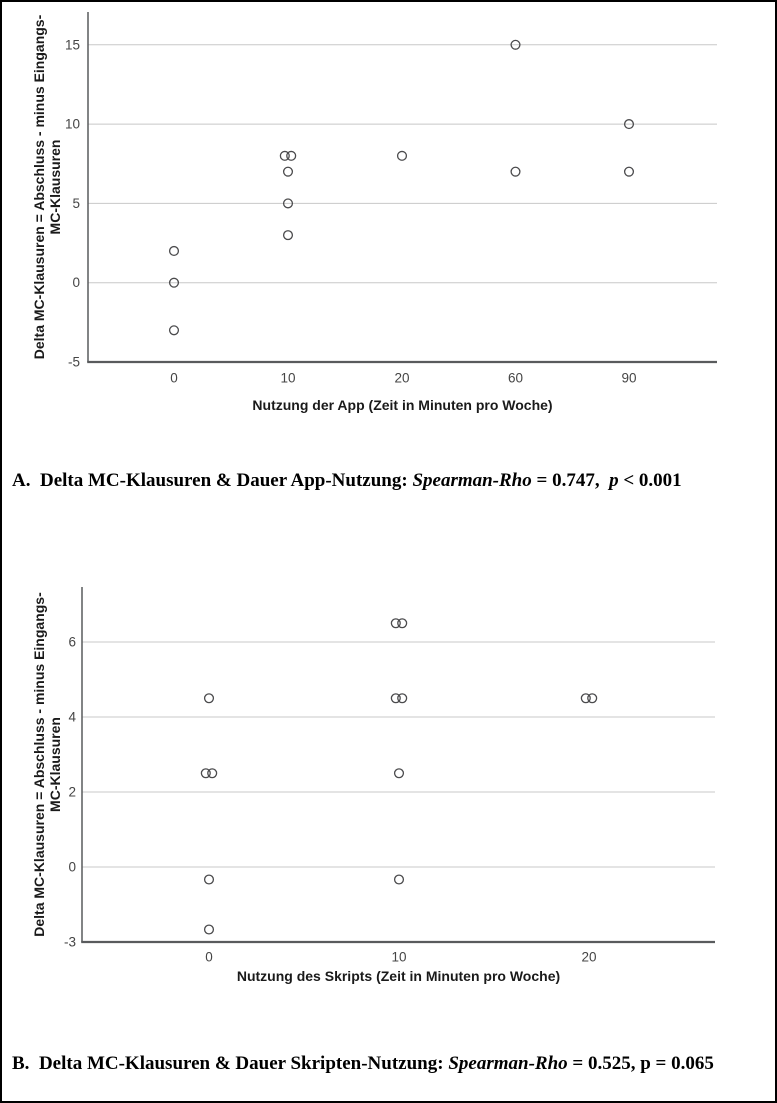 This screenshot has width=777, height=1103. I want to click on y-tick-label: 5, so click(76, 203).